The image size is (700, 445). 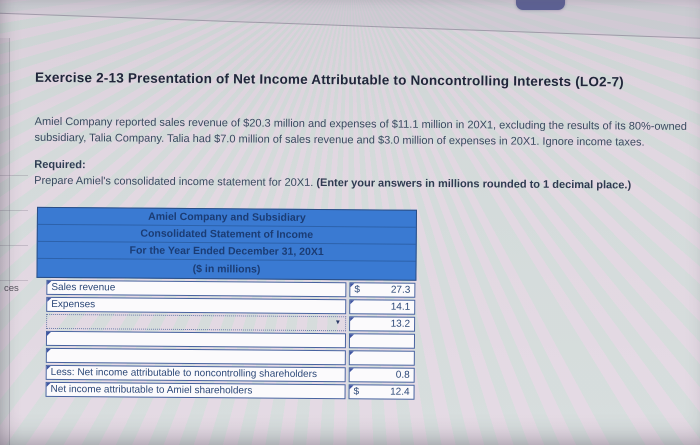 What do you see at coordinates (60, 165) in the screenshot?
I see `required-label: Required:` at bounding box center [60, 165].